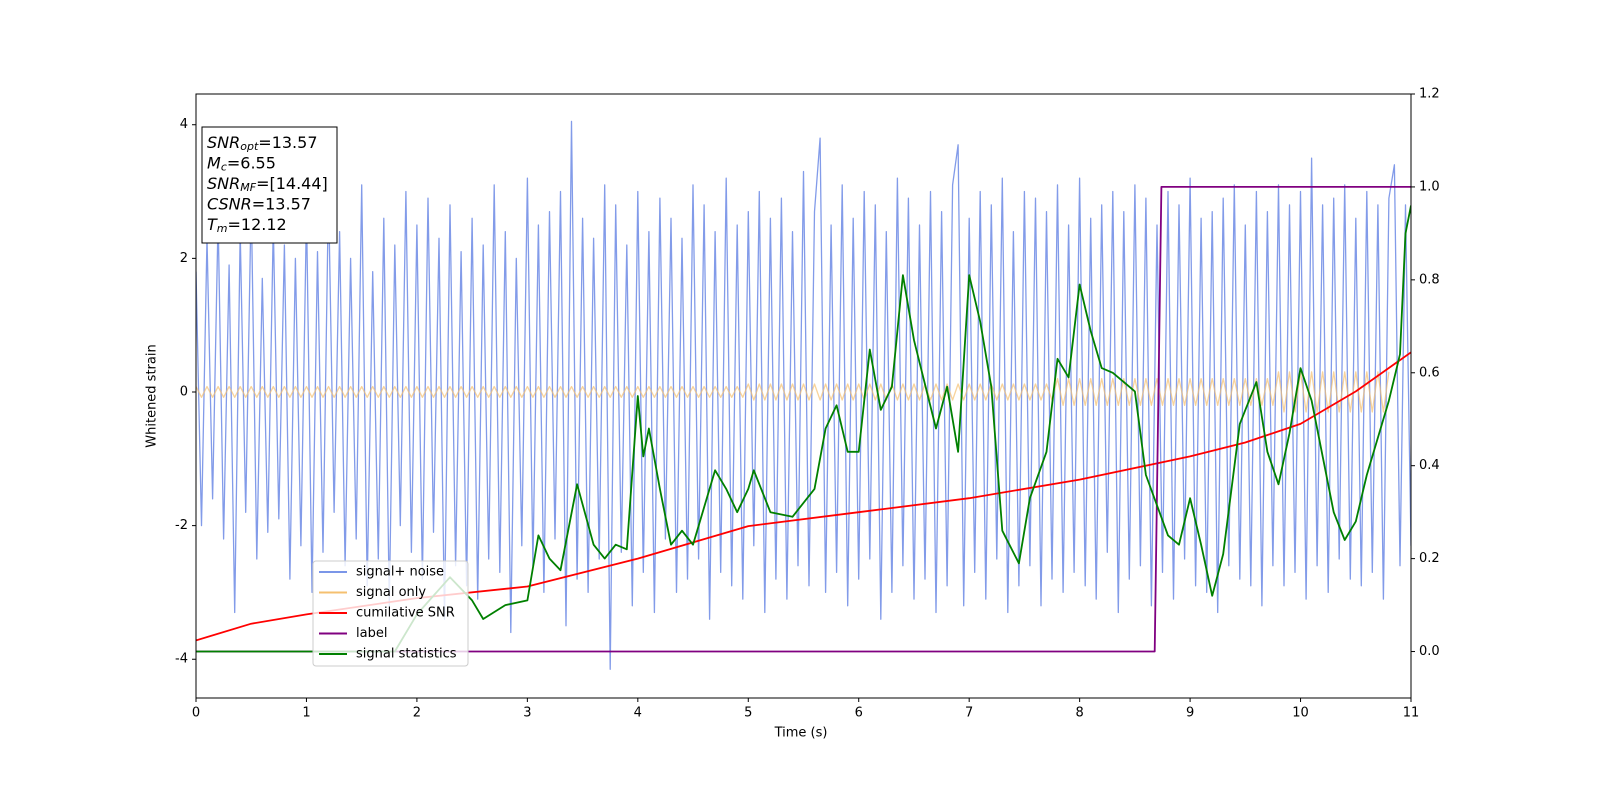  Describe the element at coordinates (181, 659) in the screenshot. I see `y-tick-label: -4` at that location.